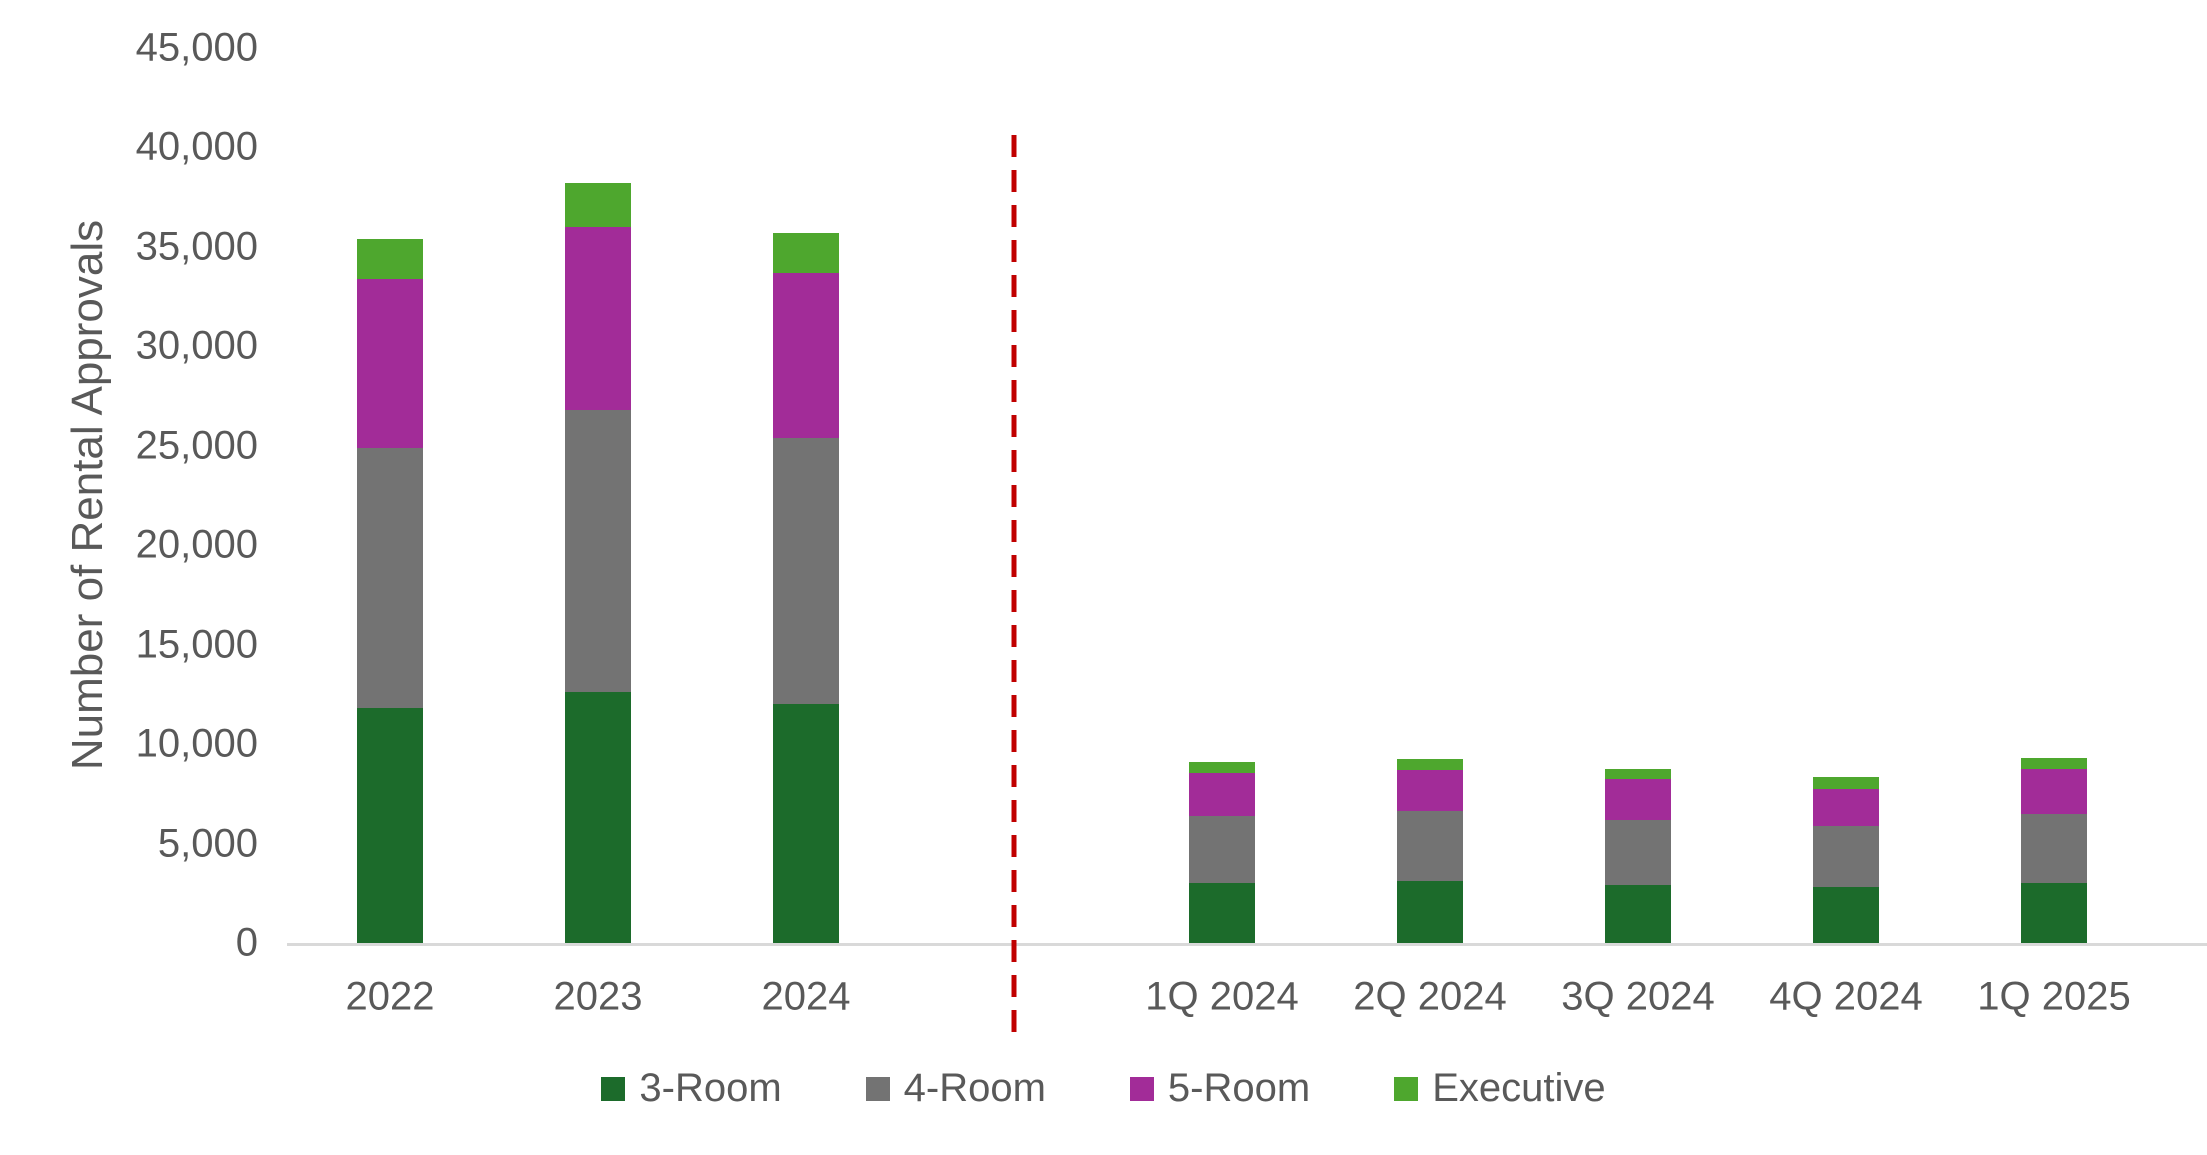 This screenshot has width=2207, height=1155. Describe the element at coordinates (806, 996) in the screenshot. I see `x-category-label-2024: 2024` at that location.